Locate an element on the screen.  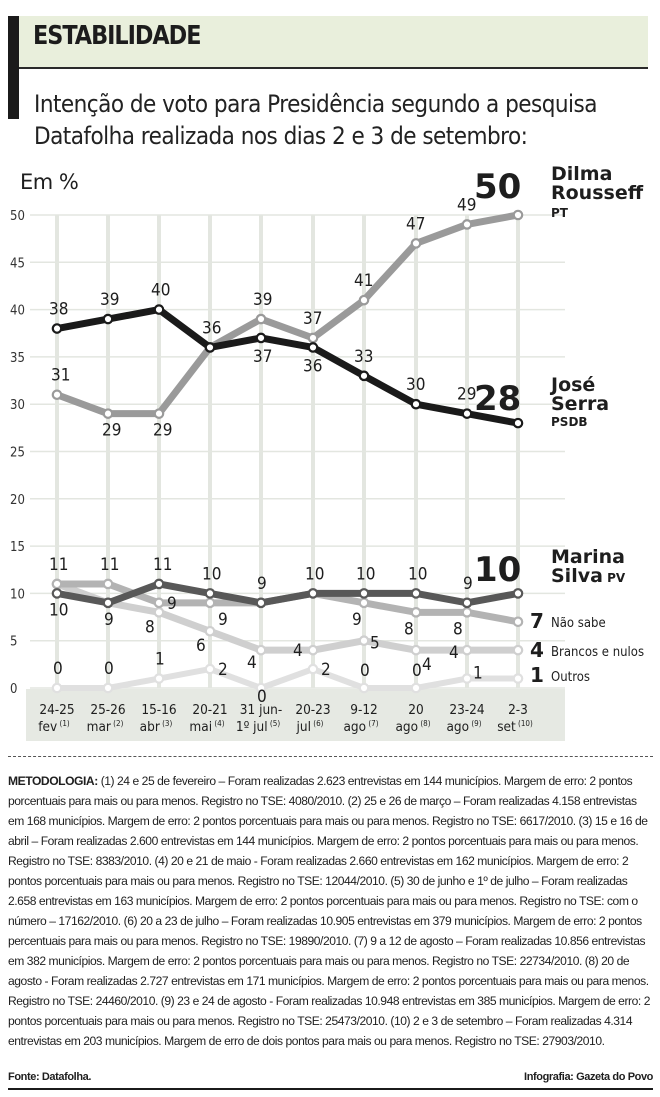
data-label-serra: 29 is located at coordinates (466, 395).